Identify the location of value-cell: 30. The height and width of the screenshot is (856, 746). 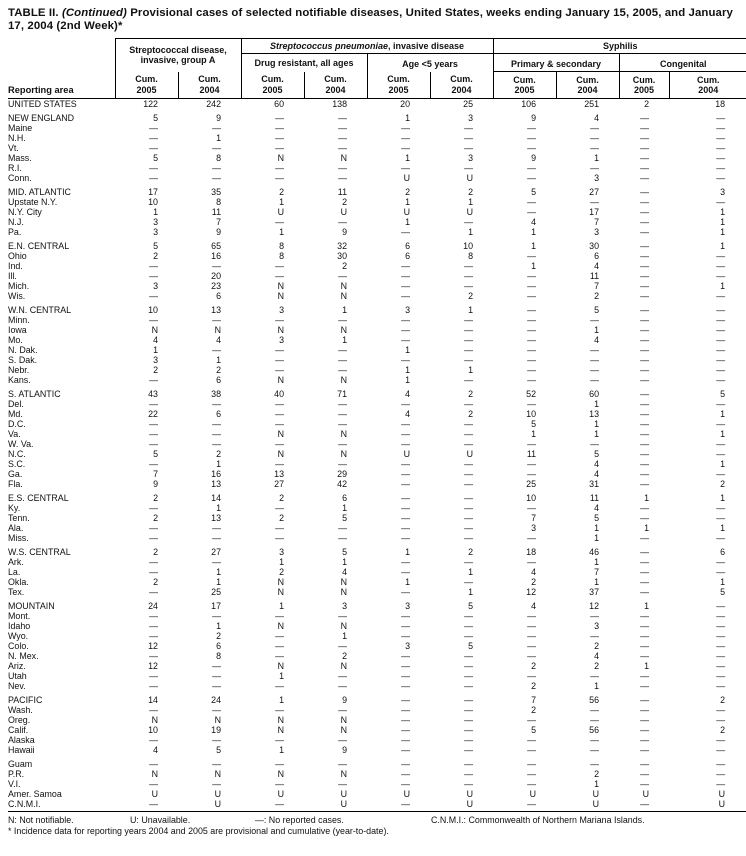
(594, 246).